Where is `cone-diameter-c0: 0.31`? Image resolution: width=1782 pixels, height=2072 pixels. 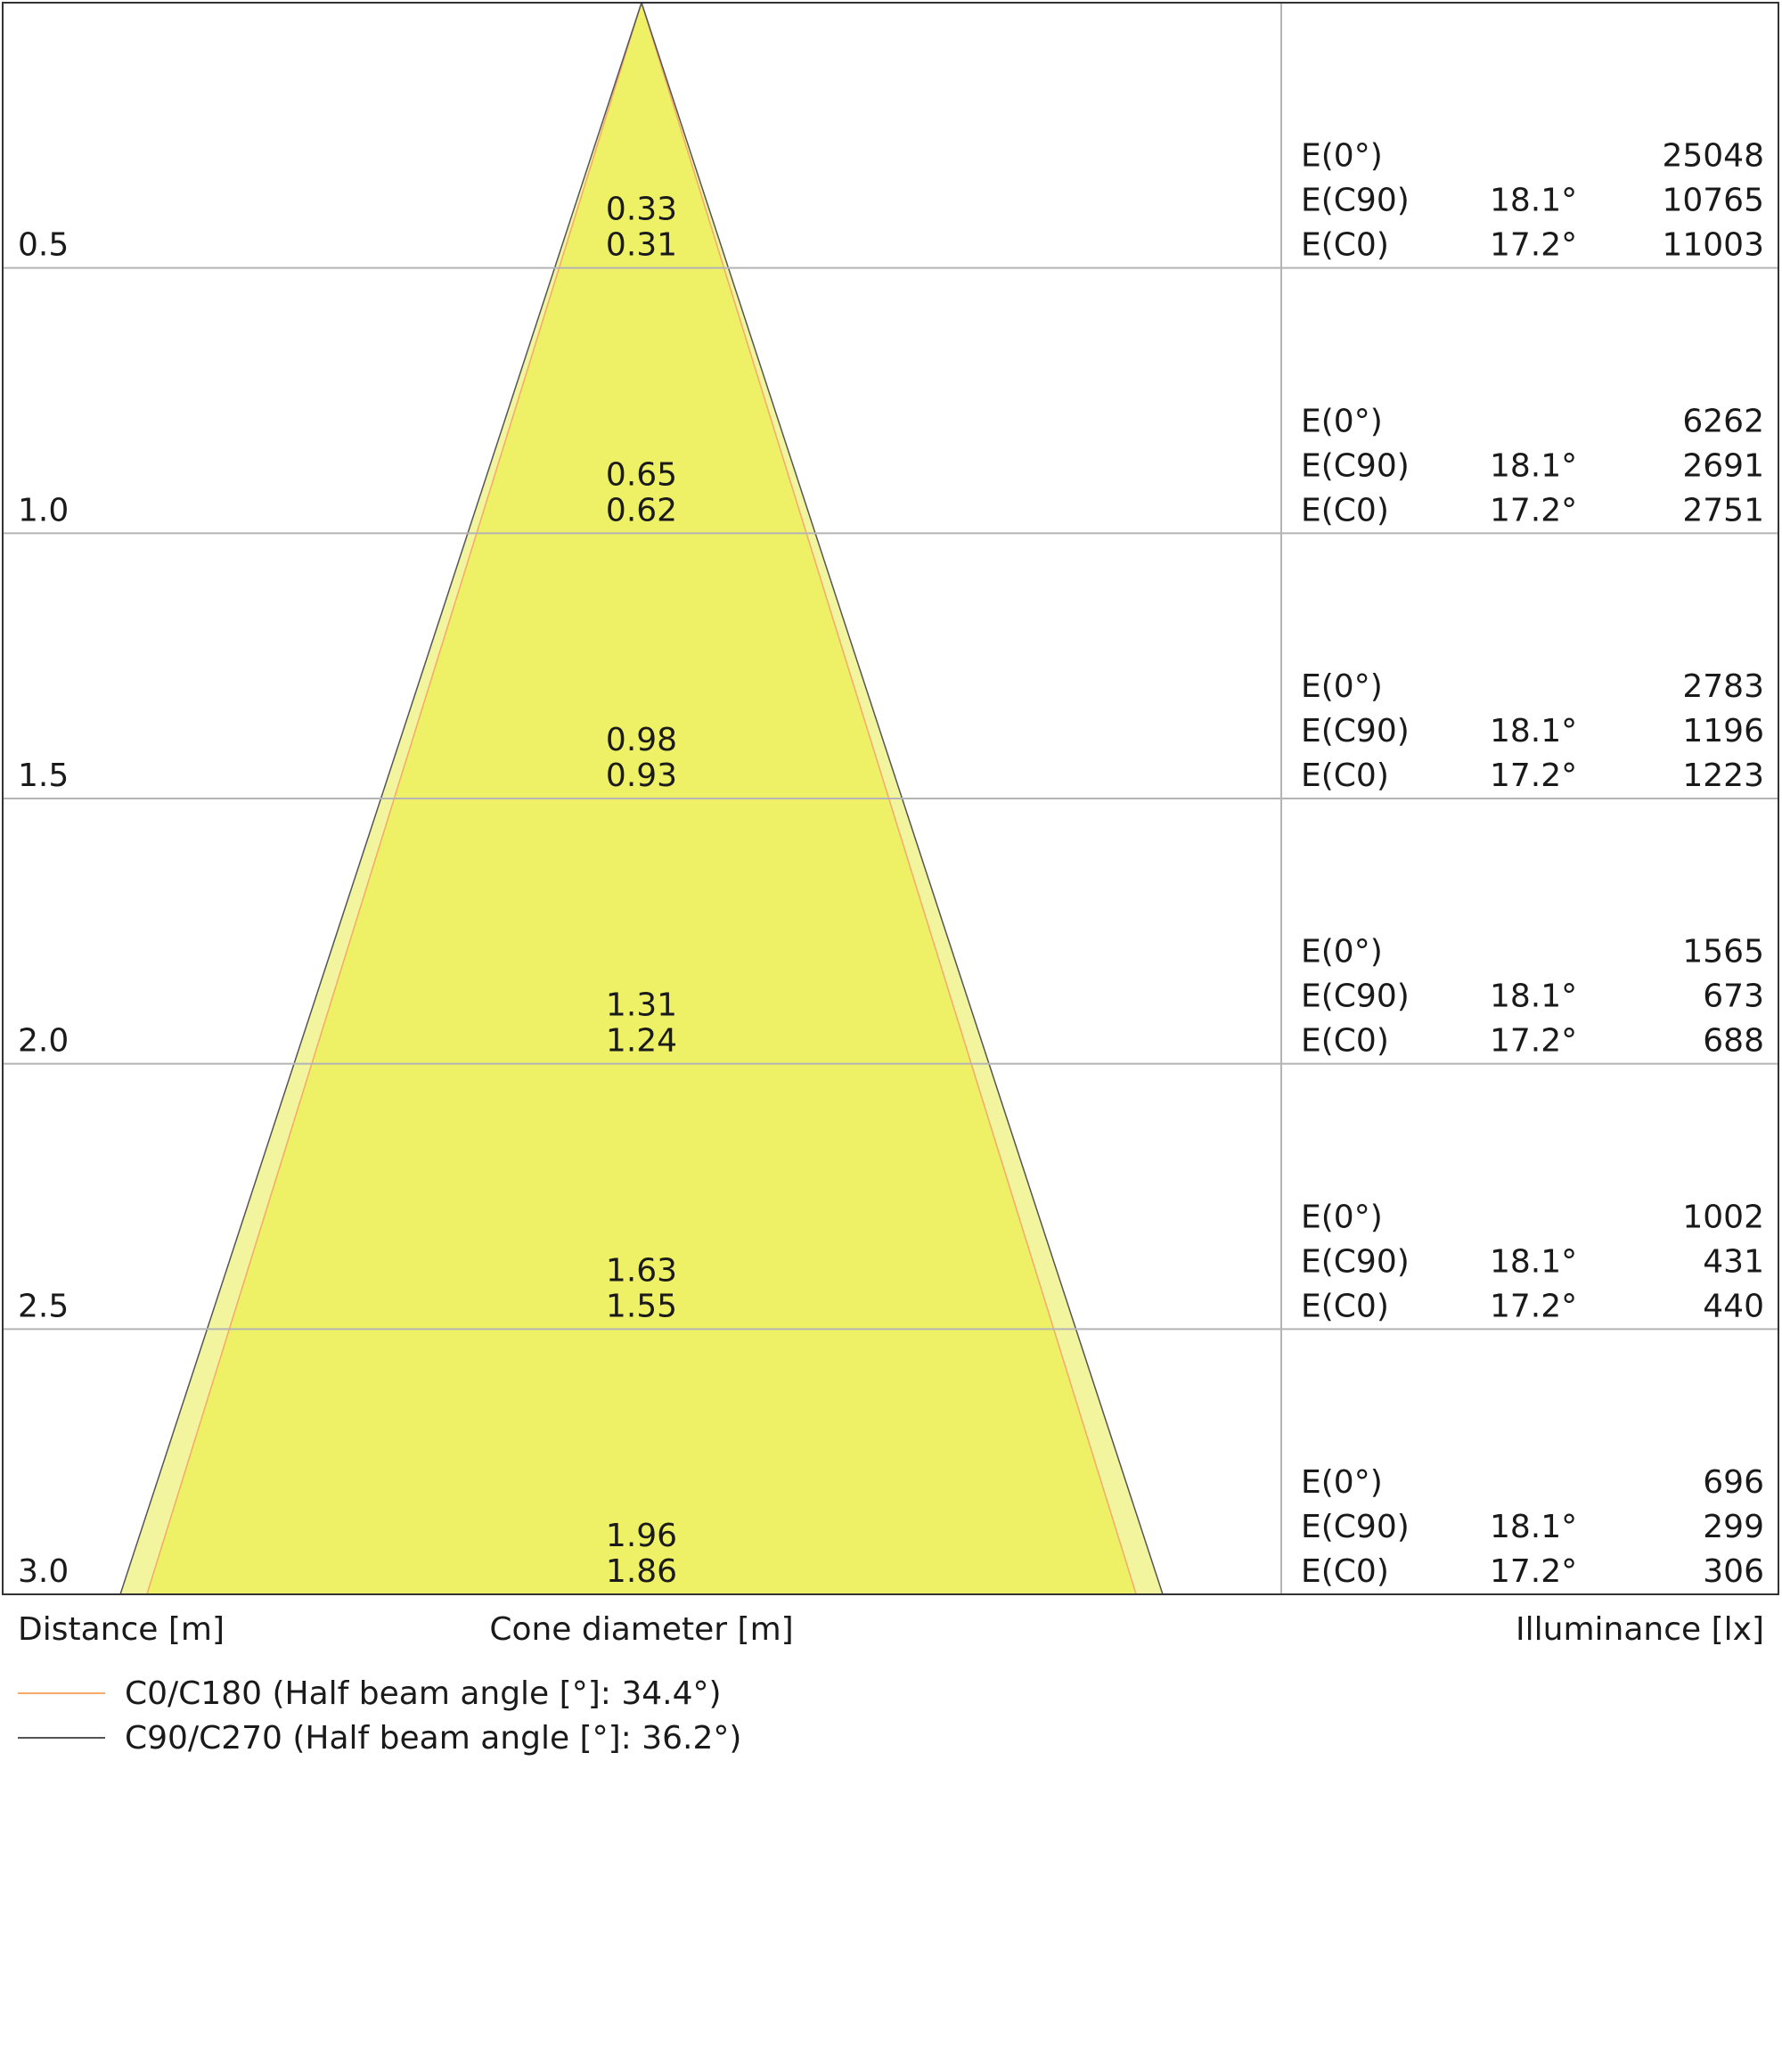
cone-diameter-c0: 0.31 is located at coordinates (641, 245).